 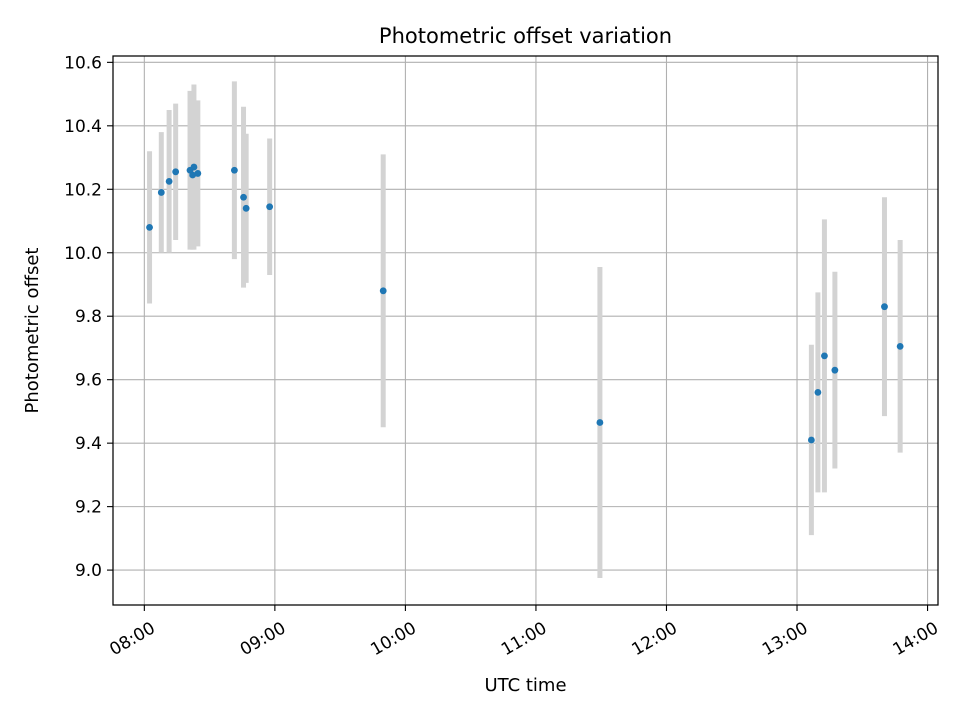 What do you see at coordinates (32, 331) in the screenshot?
I see `y-axis-label: Photometric offset` at bounding box center [32, 331].